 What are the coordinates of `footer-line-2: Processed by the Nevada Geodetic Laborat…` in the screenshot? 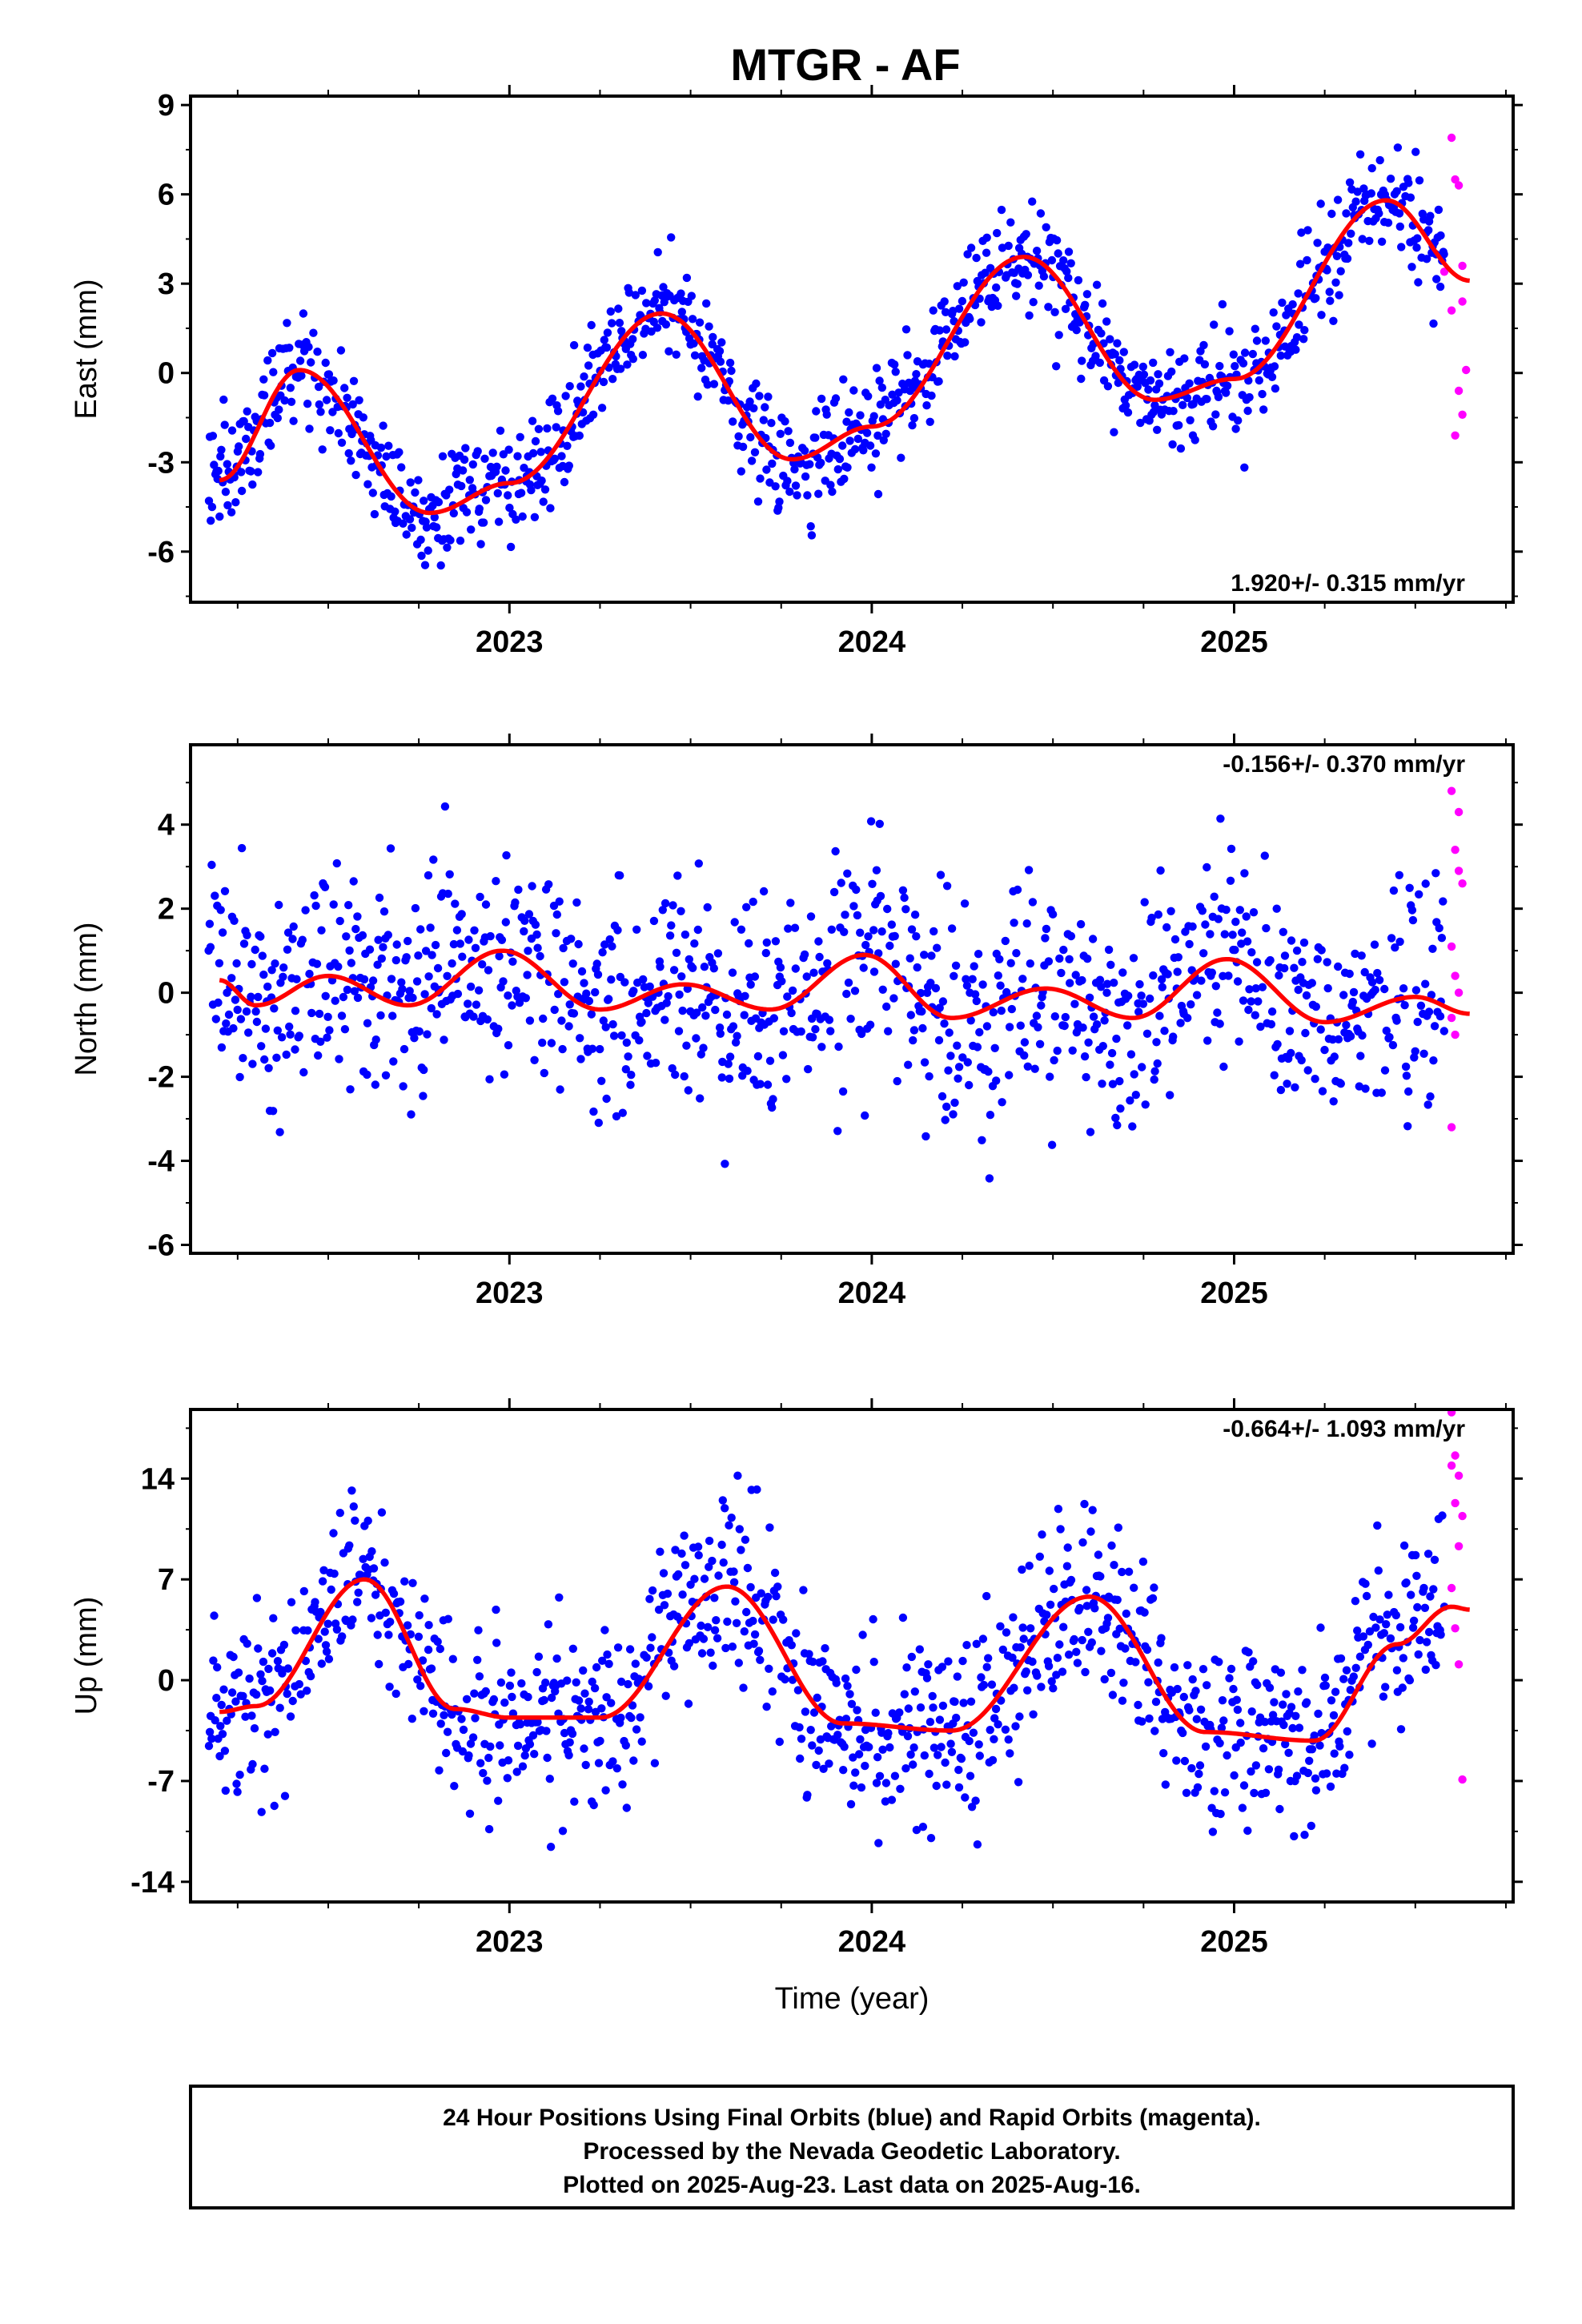 It's located at (851, 2151).